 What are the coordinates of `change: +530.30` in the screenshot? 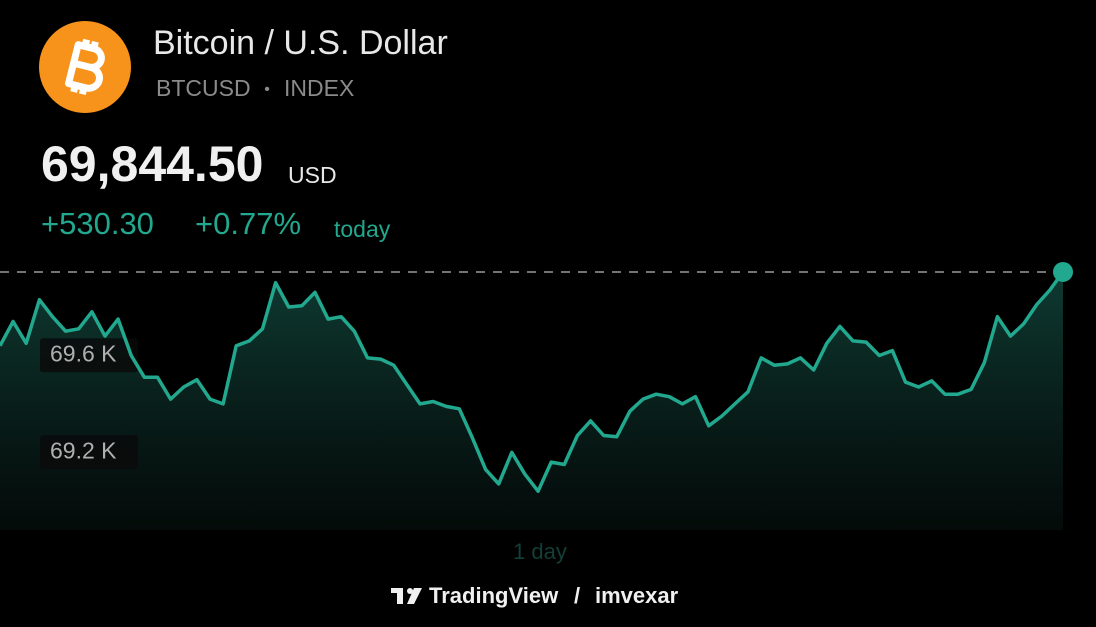 It's located at (97, 223).